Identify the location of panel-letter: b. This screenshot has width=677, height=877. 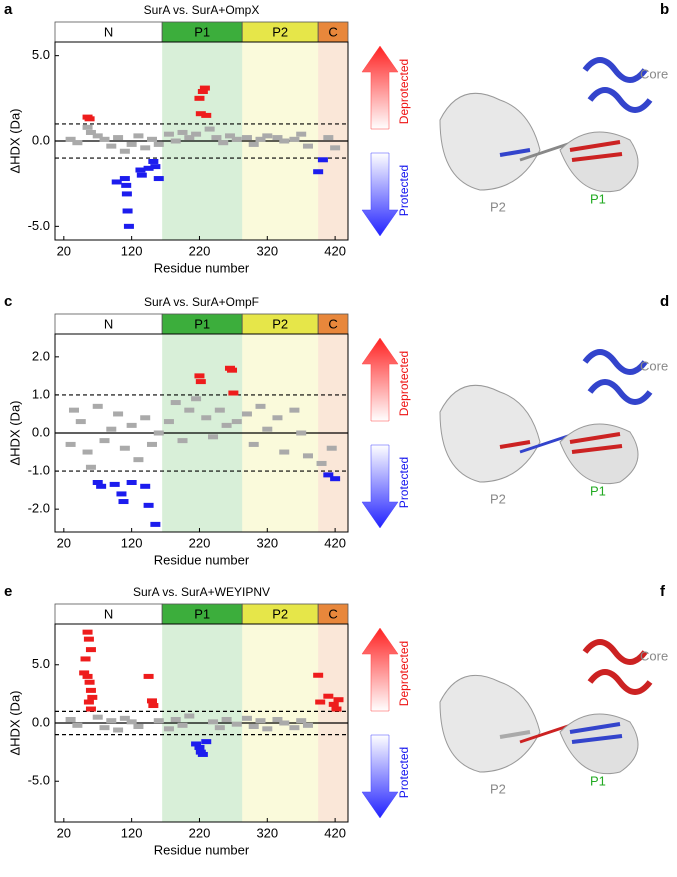
(664, 9).